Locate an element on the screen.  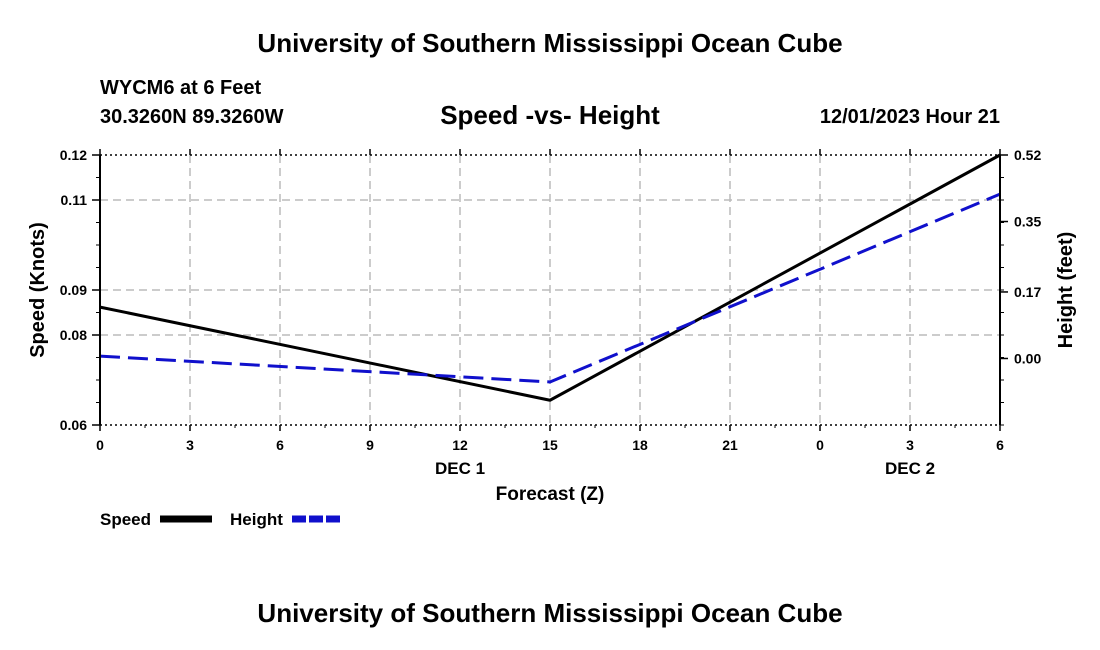
x-axis-title: Forecast (Z) is located at coordinates (550, 494).